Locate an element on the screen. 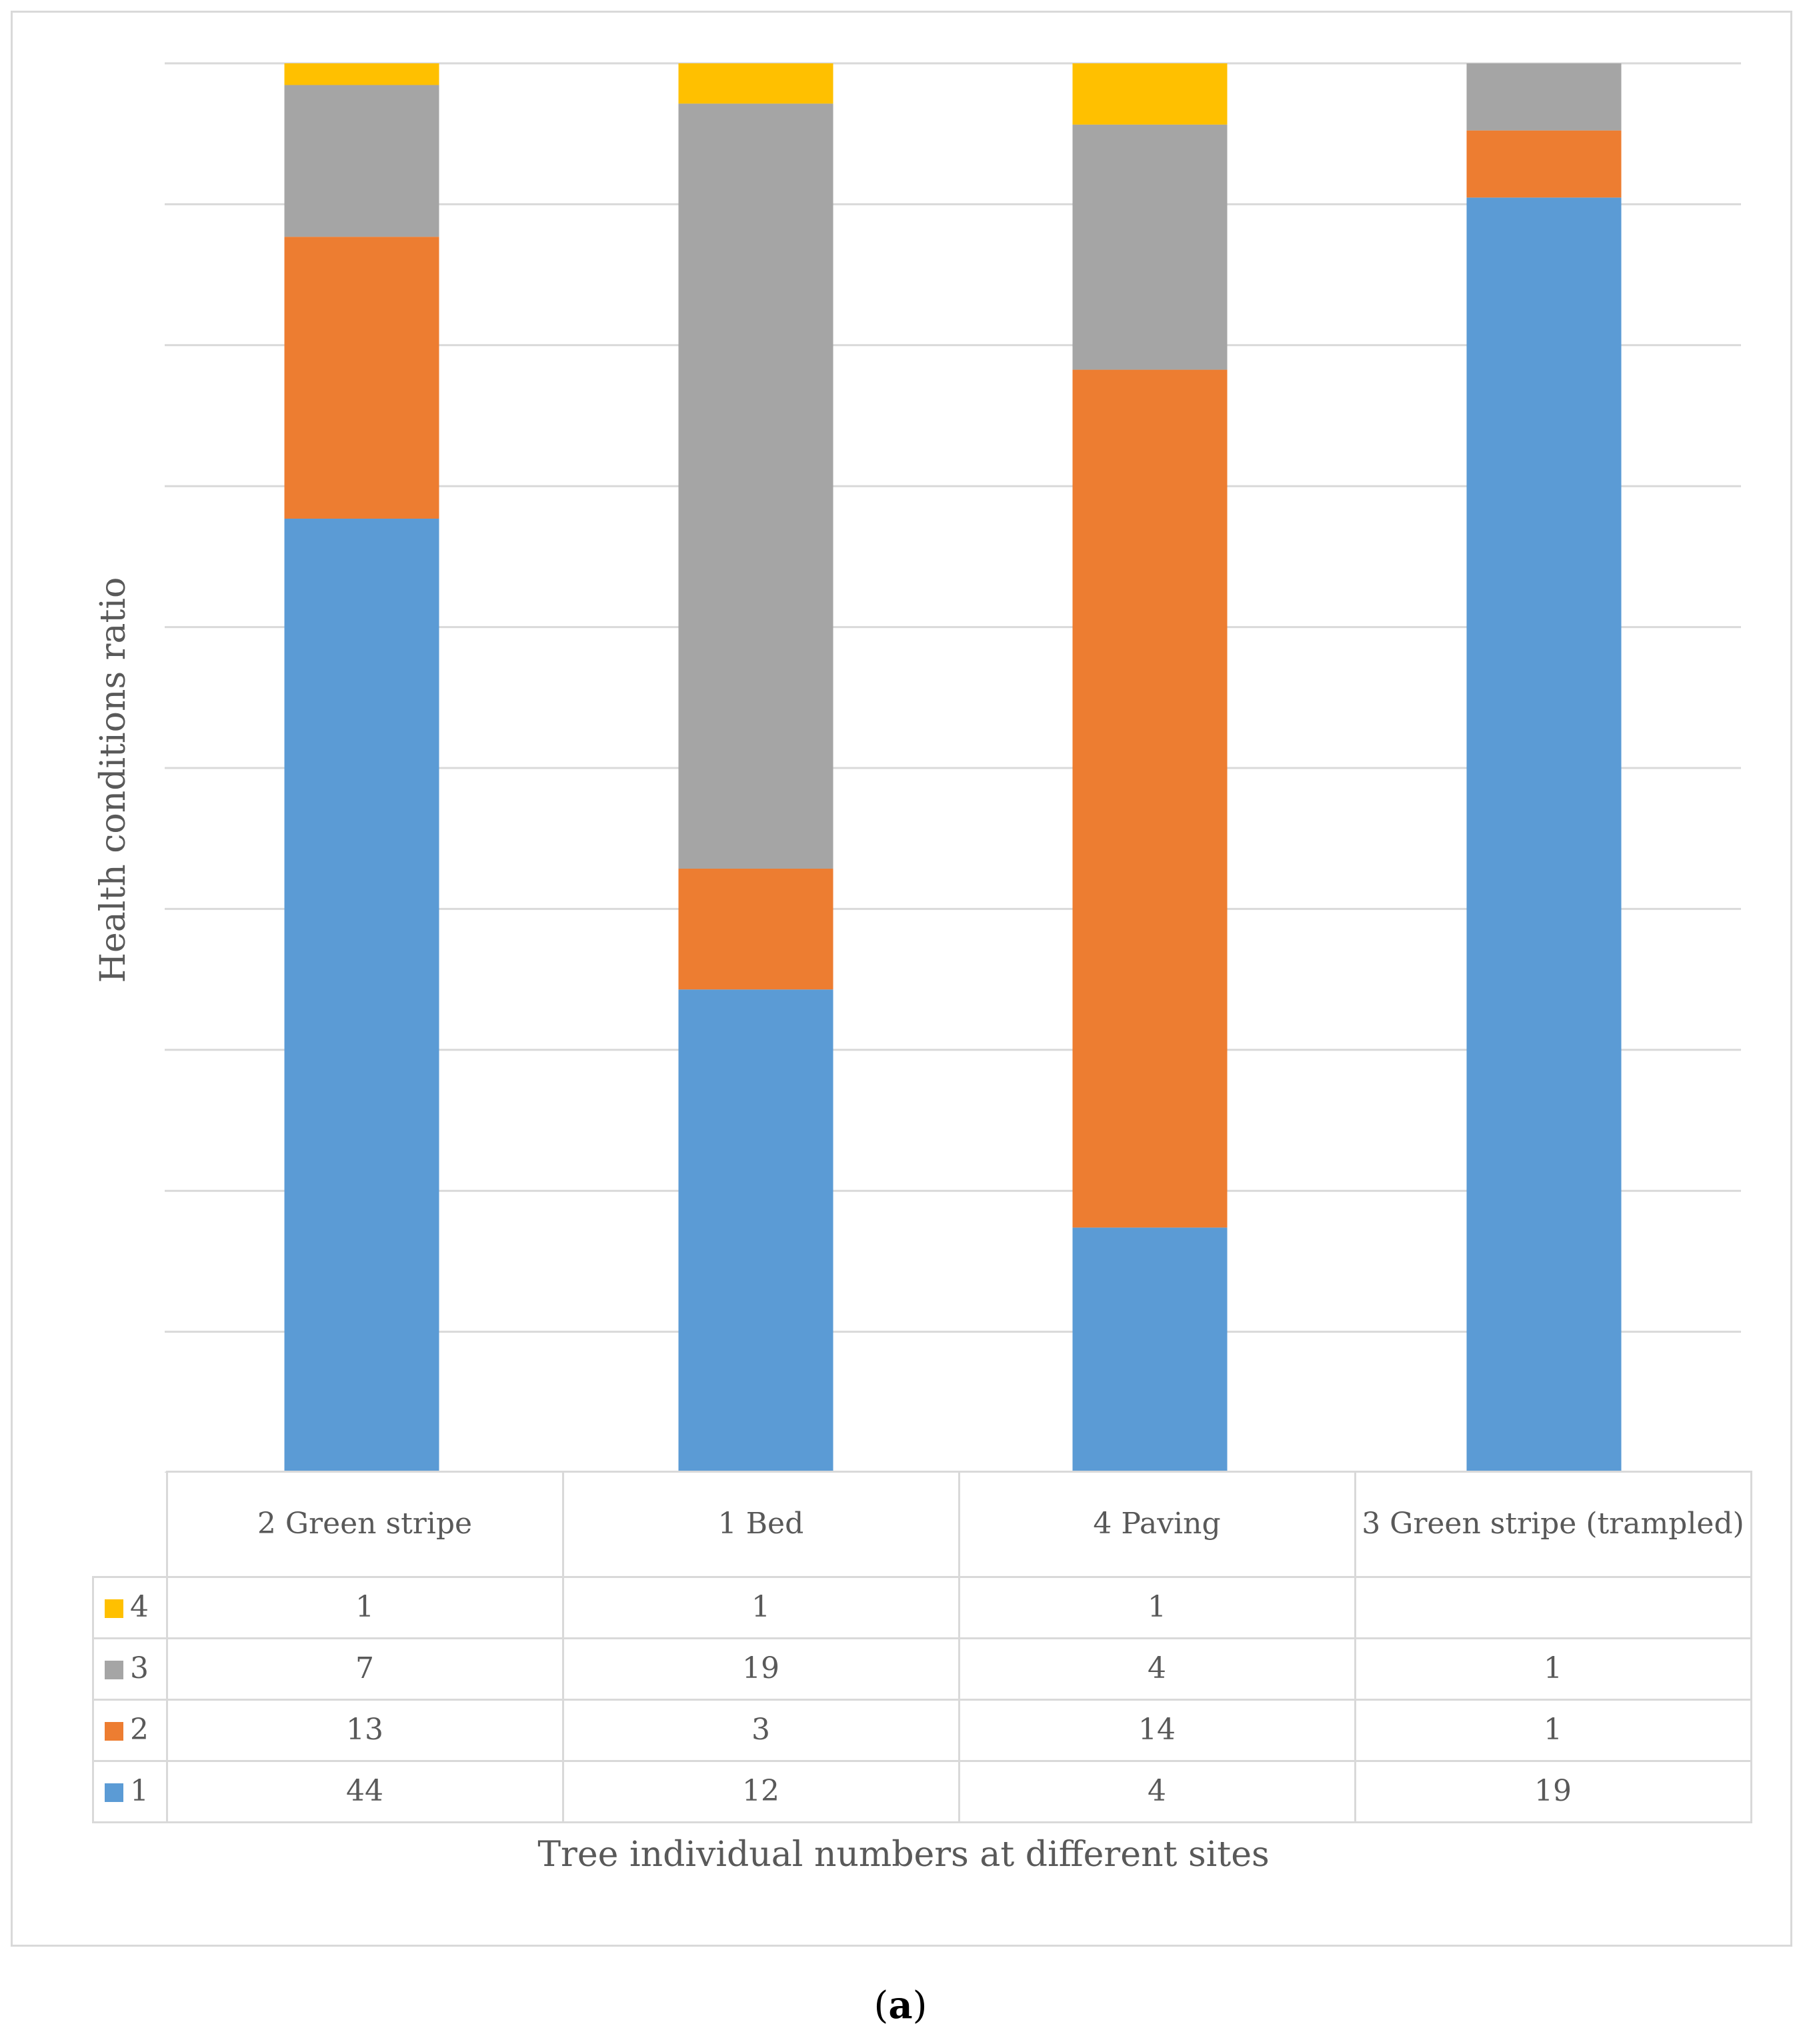 This screenshot has height=2044, width=1801. legend-entry: 3 is located at coordinates (130, 1669).